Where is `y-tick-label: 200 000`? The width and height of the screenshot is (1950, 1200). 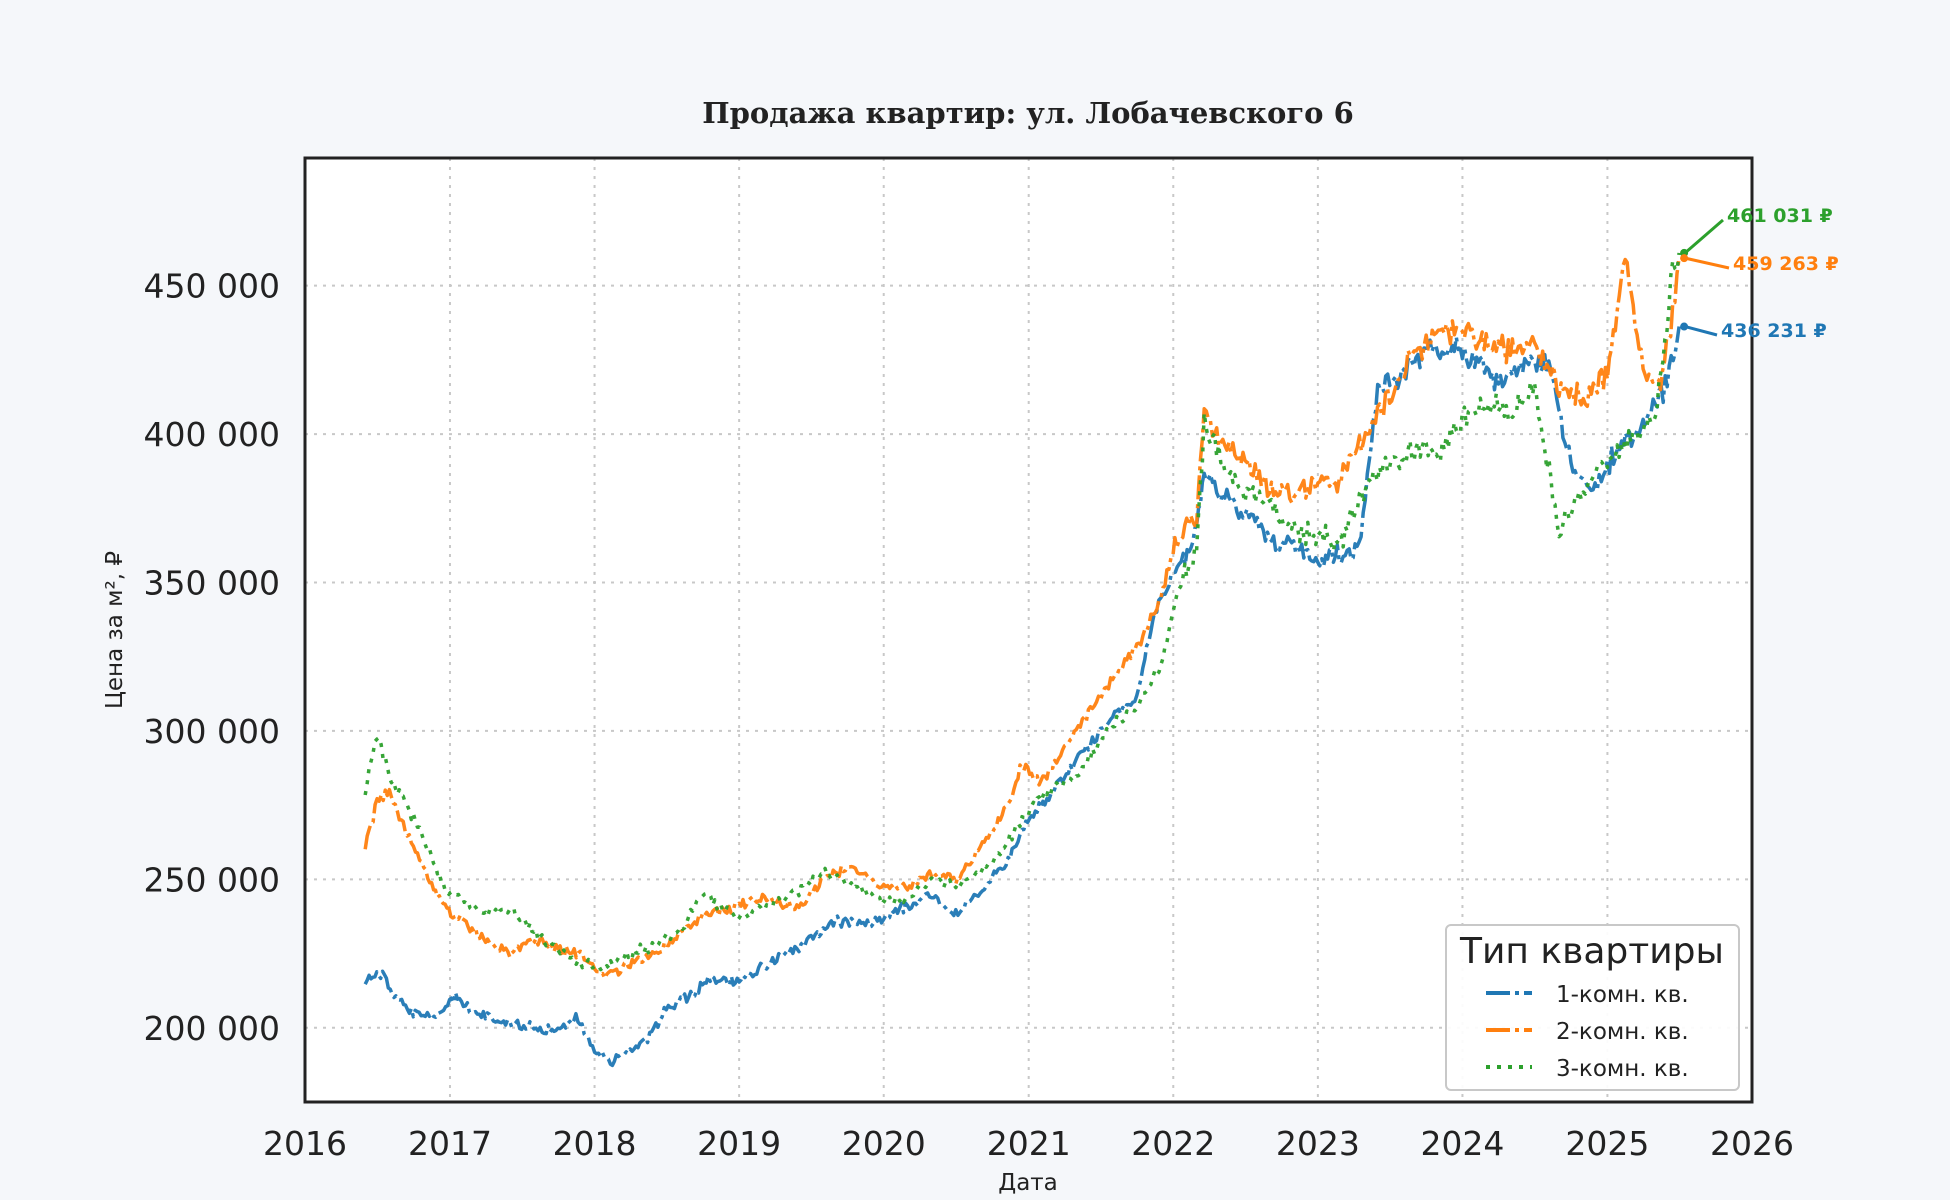 y-tick-label: 200 000 is located at coordinates (212, 1028).